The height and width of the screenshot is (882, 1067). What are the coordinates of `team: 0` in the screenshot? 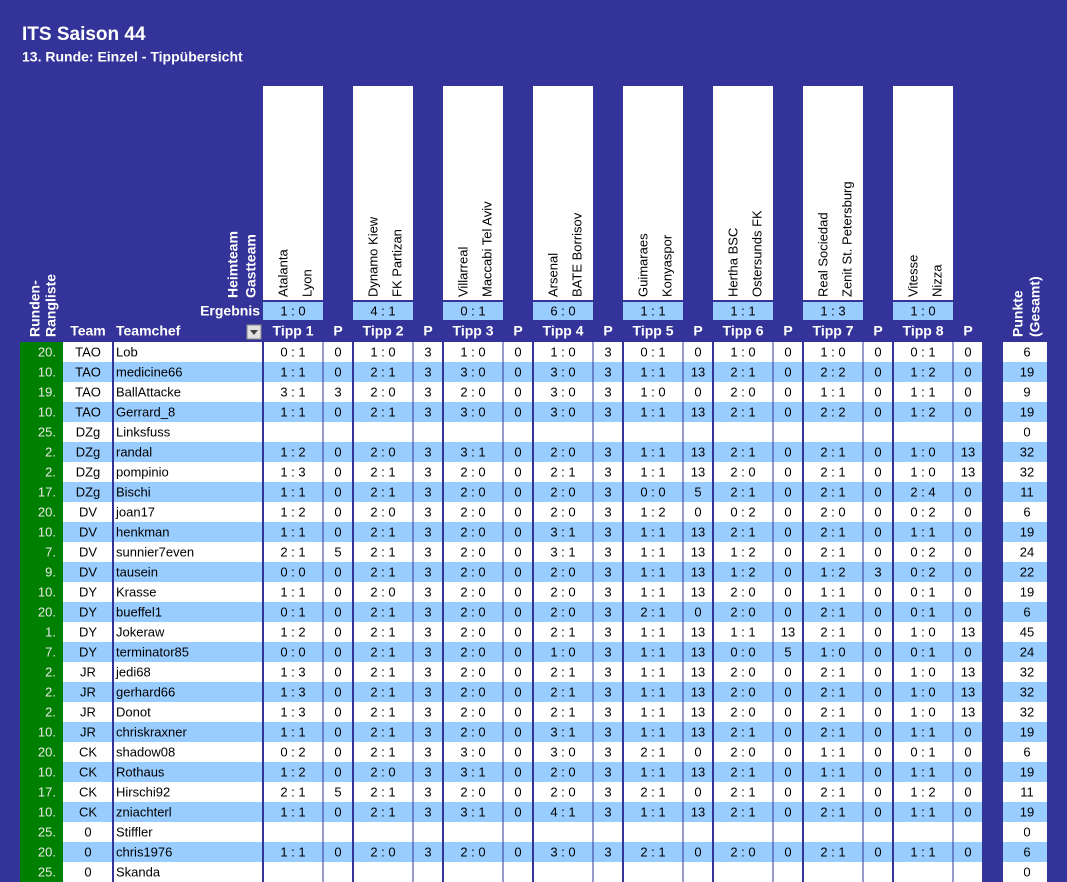 It's located at (87, 831).